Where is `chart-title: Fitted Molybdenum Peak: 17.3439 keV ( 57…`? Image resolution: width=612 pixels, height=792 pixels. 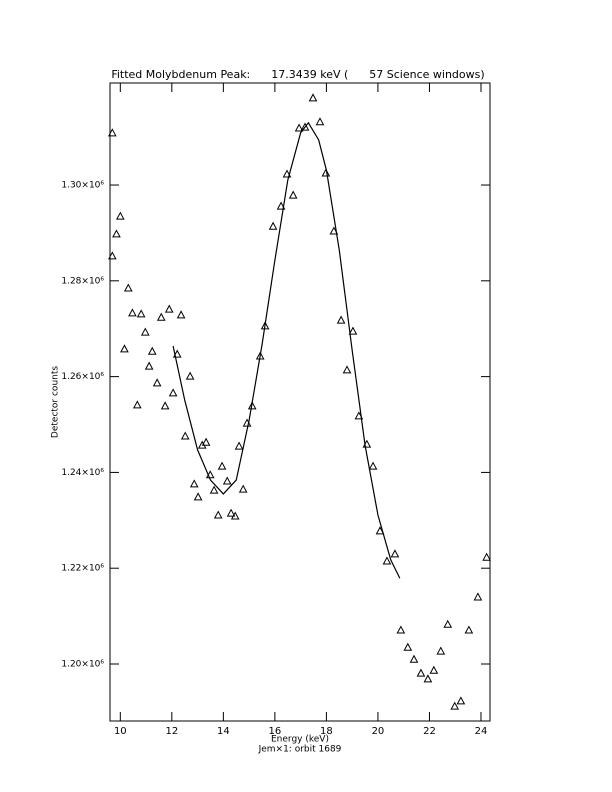
chart-title: Fitted Molybdenum Peak: 17.3439 keV ( 57… is located at coordinates (297, 74).